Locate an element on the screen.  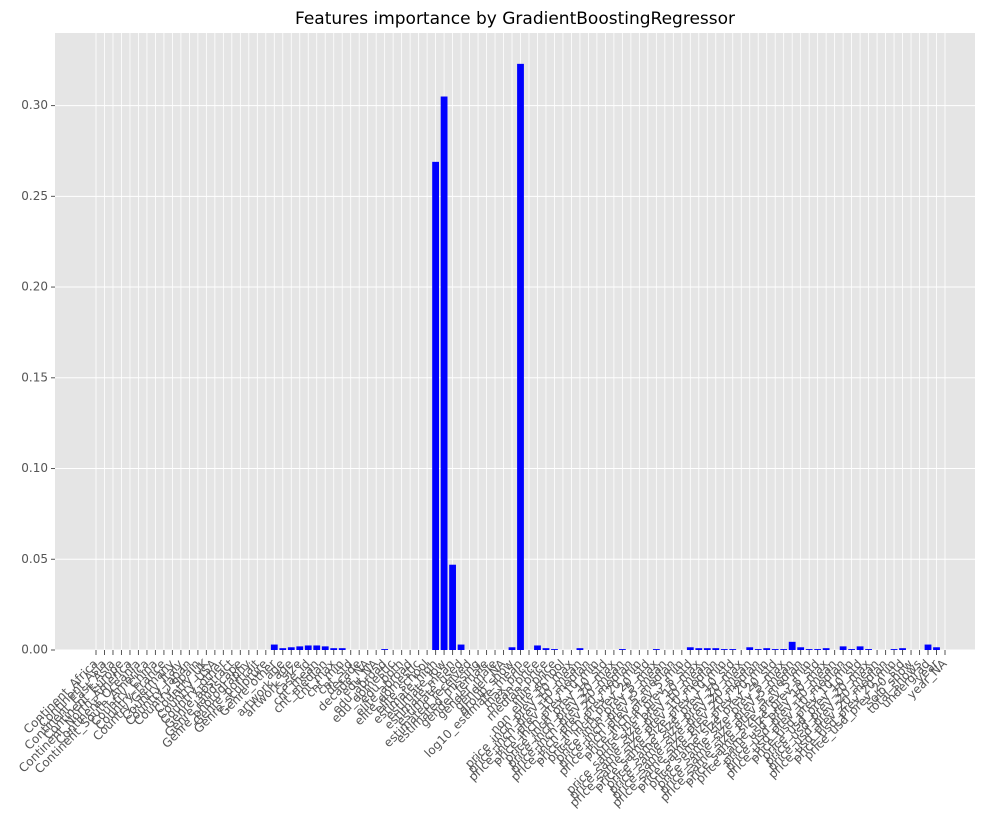
y-tick-label: 0.05 is located at coordinates (34, 559).